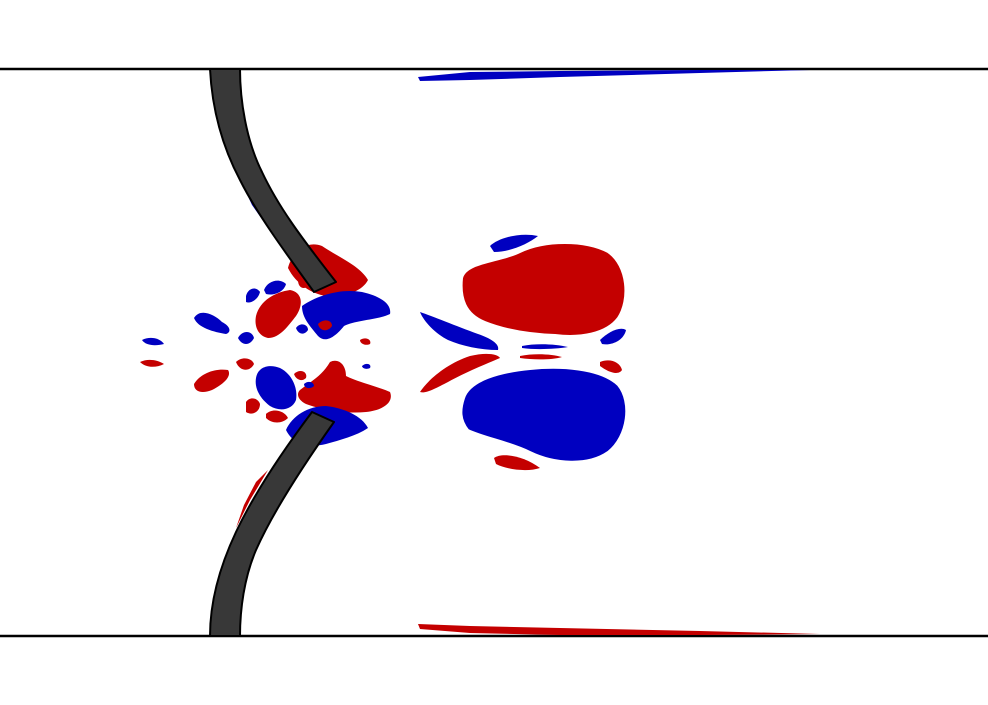  I want to click on small-vortex-blue-top, so click(514, 243).